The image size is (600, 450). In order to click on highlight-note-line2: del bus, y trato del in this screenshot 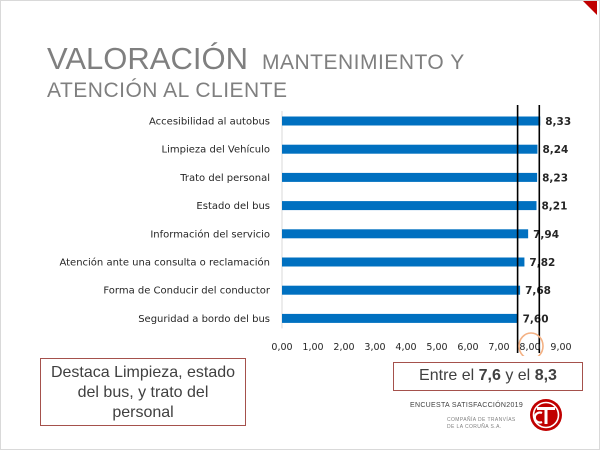, I will do `click(143, 392)`.